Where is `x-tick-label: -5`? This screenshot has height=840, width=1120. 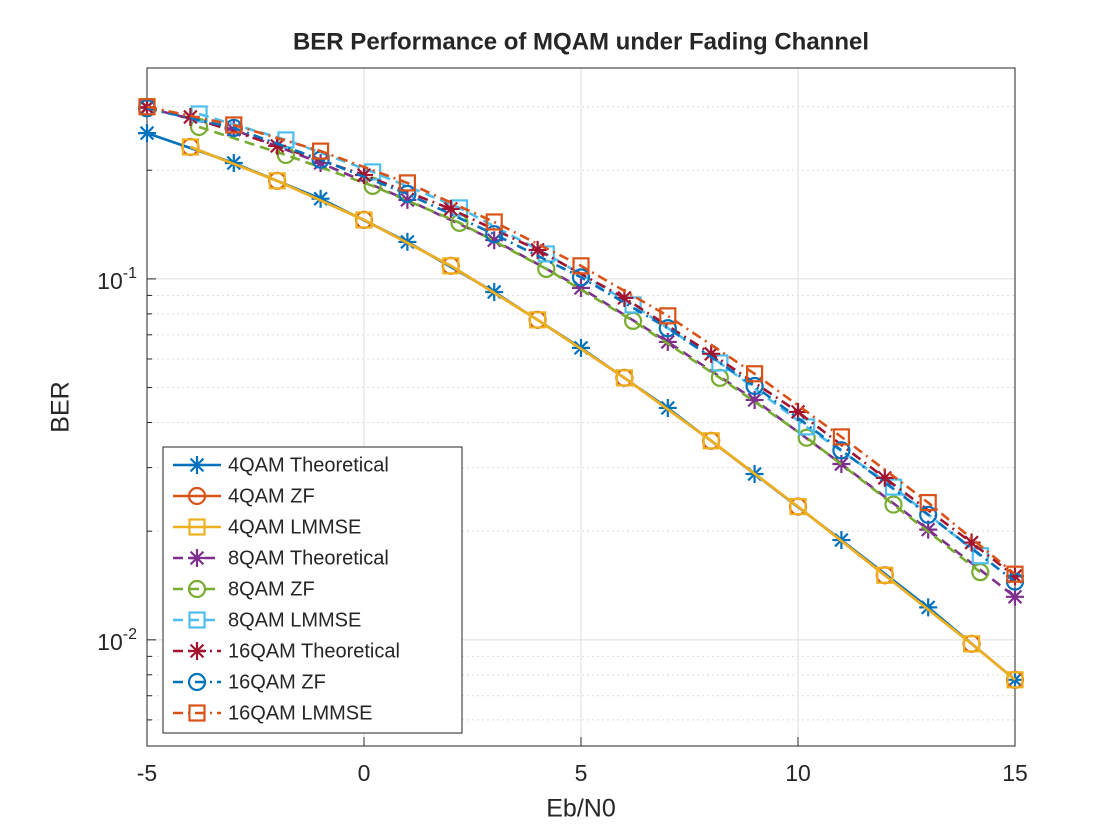 x-tick-label: -5 is located at coordinates (147, 773).